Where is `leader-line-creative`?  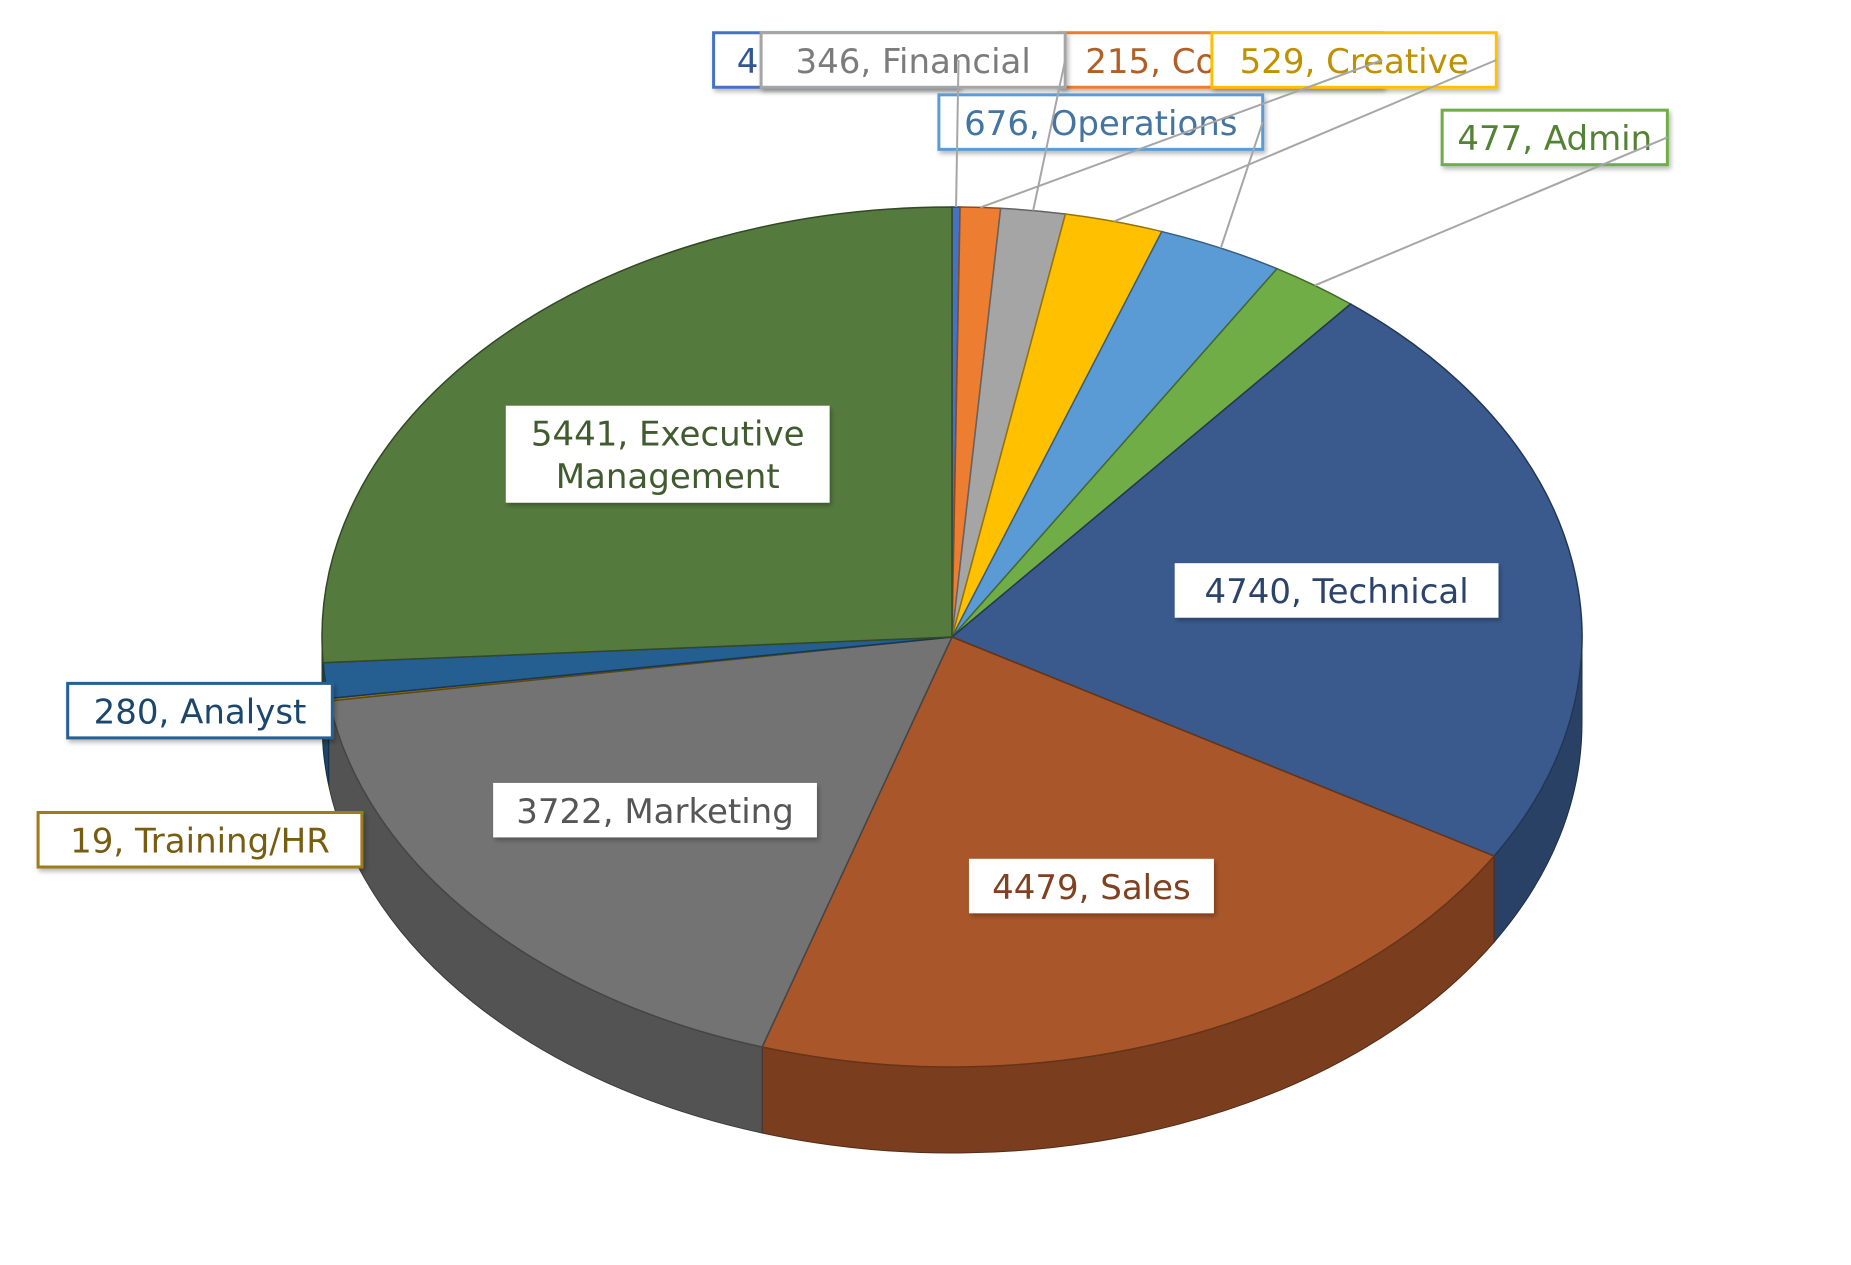 leader-line-creative is located at coordinates (1305, 141).